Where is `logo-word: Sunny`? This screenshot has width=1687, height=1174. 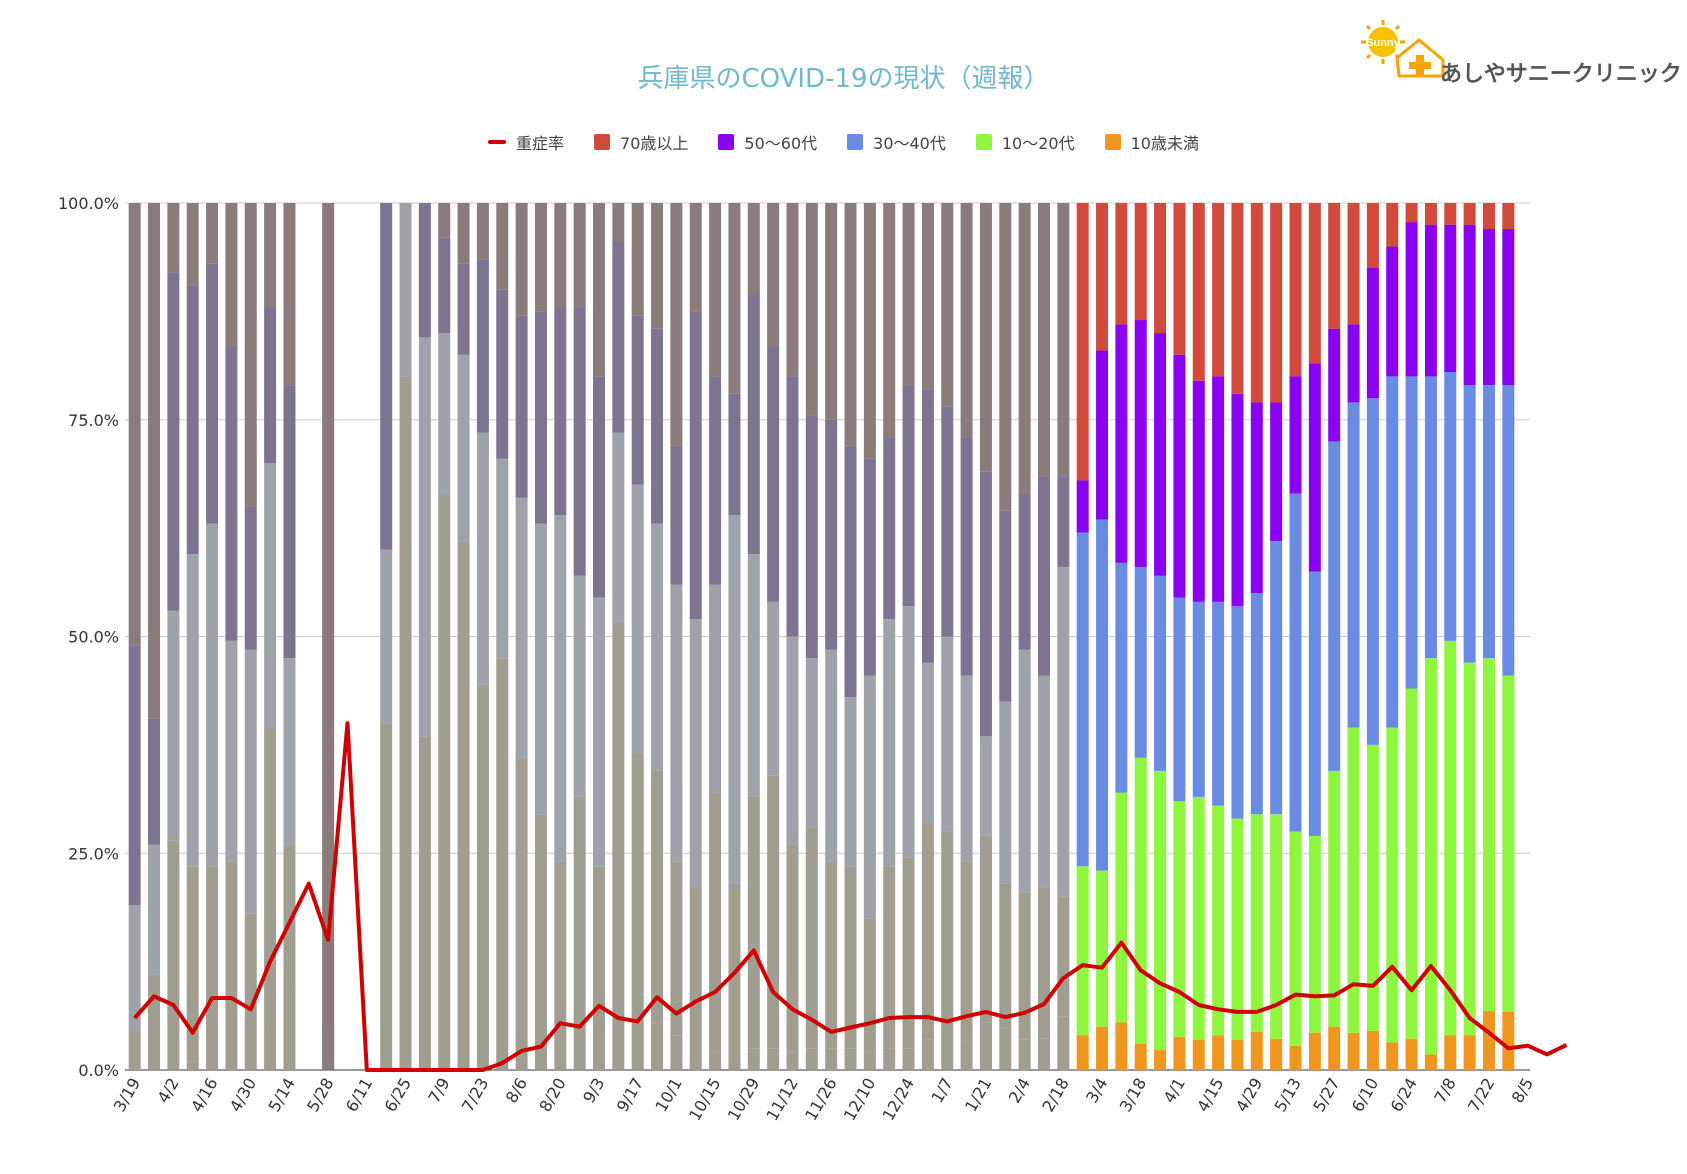
logo-word: Sunny is located at coordinates (1383, 43).